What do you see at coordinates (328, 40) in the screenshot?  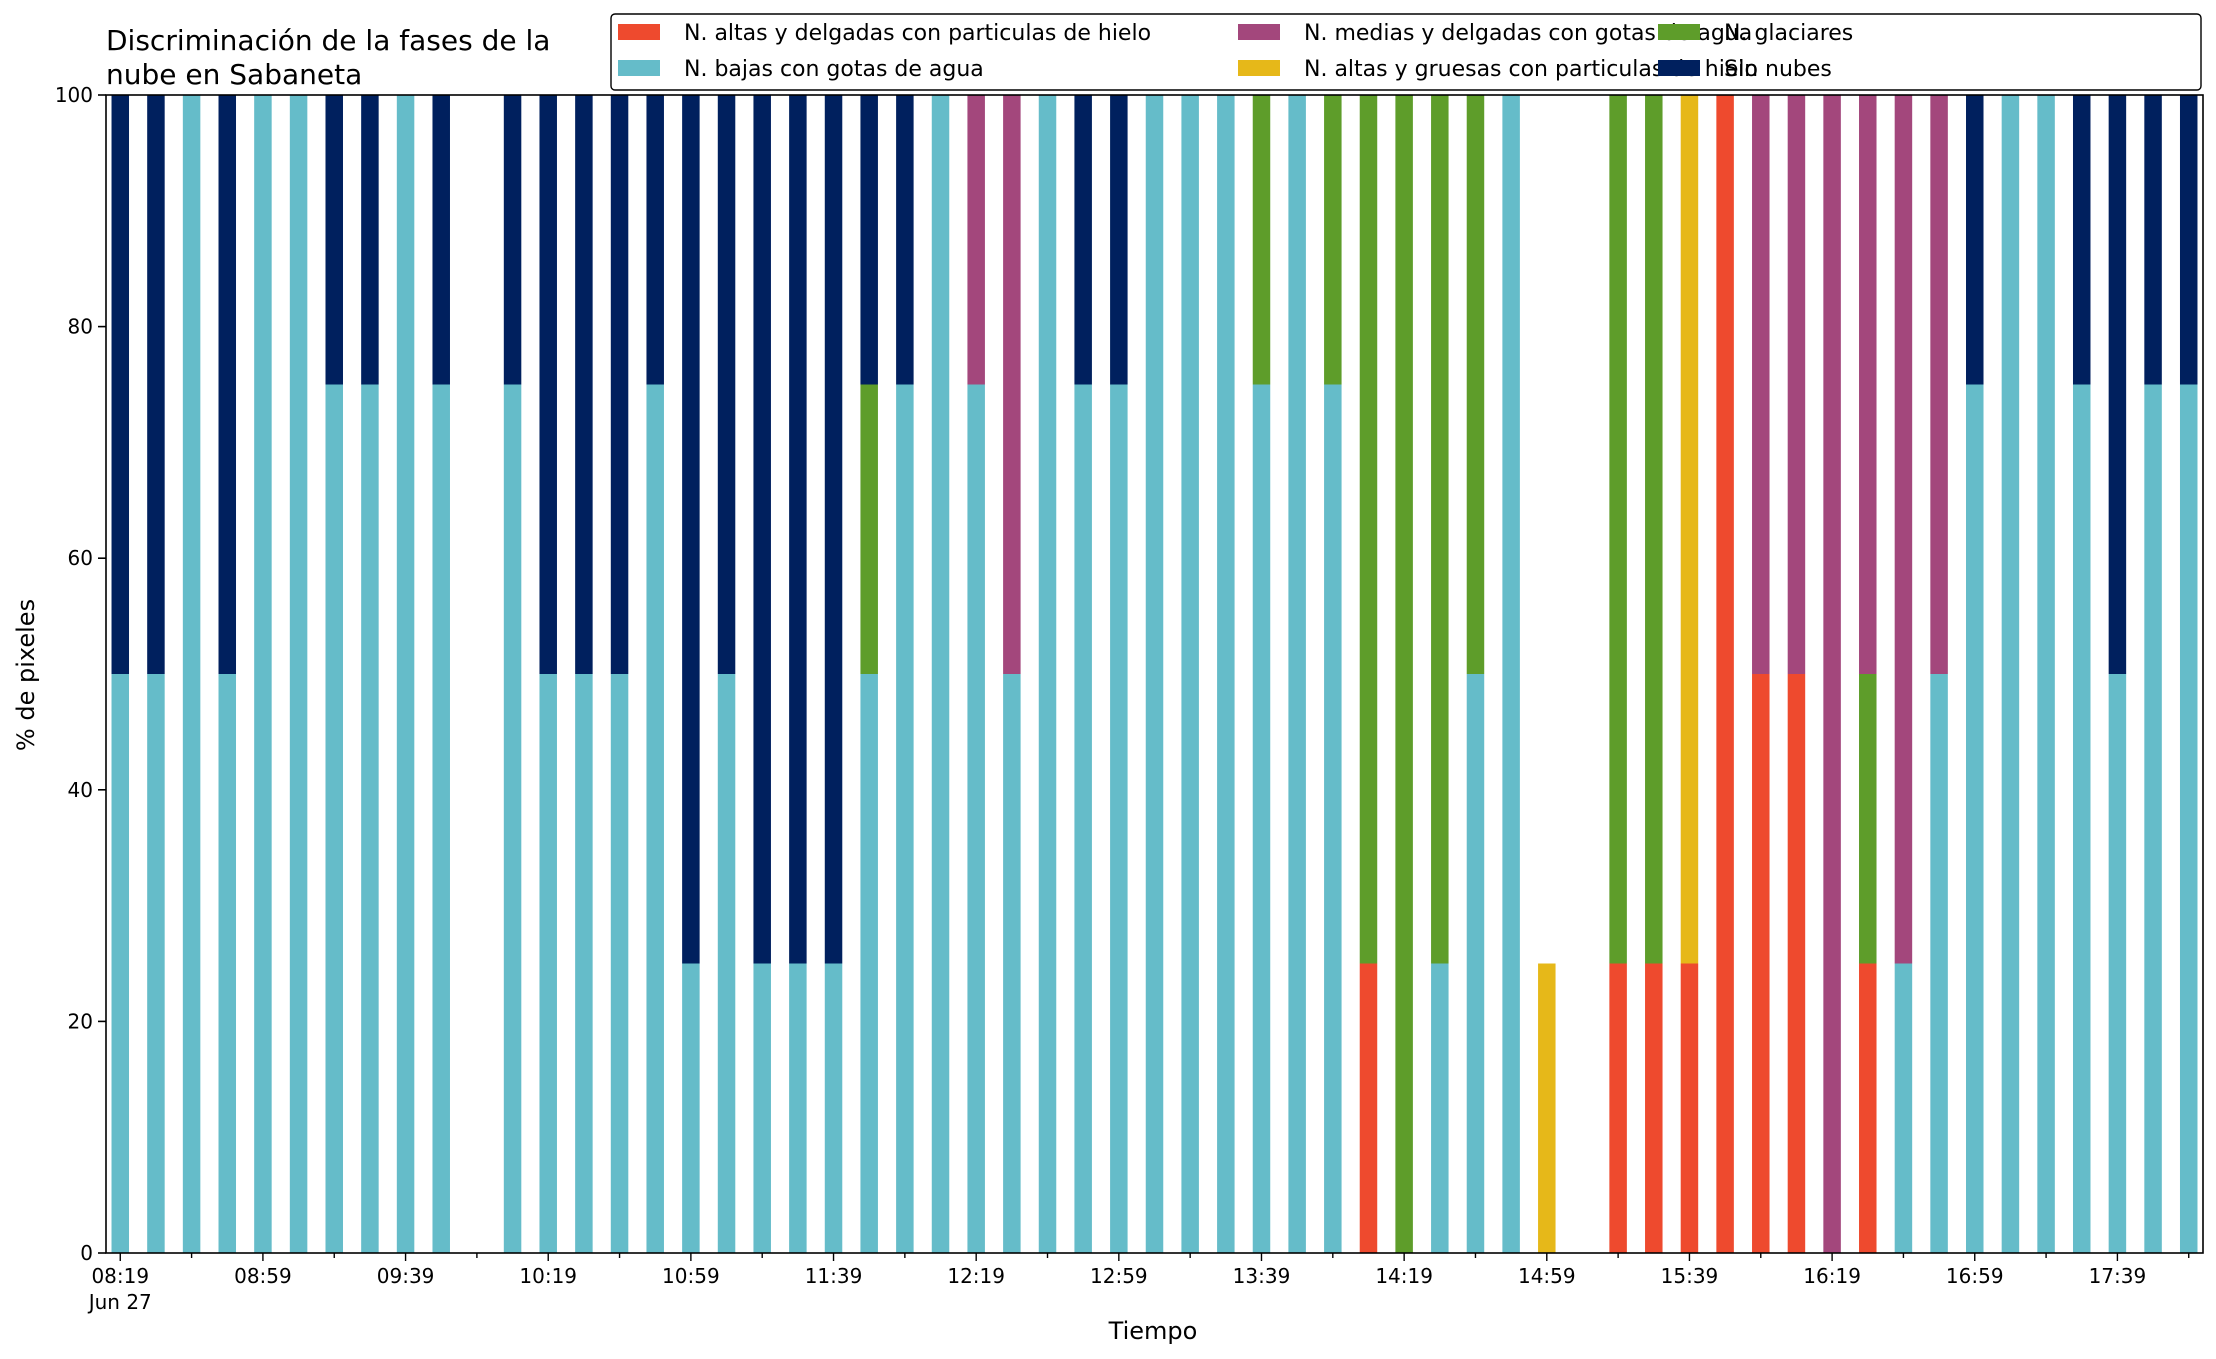 I see `chart-title-line-1: Discriminación de la fases de la` at bounding box center [328, 40].